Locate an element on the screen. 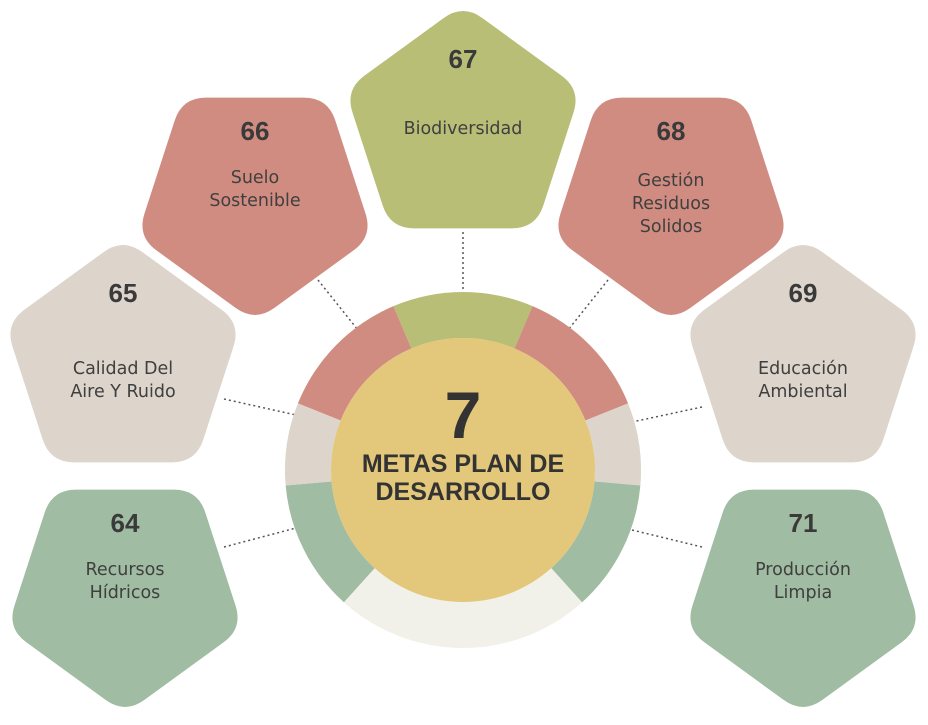 The height and width of the screenshot is (725, 928). goal-label-educacion-ambiental-line1: Educación is located at coordinates (803, 369).